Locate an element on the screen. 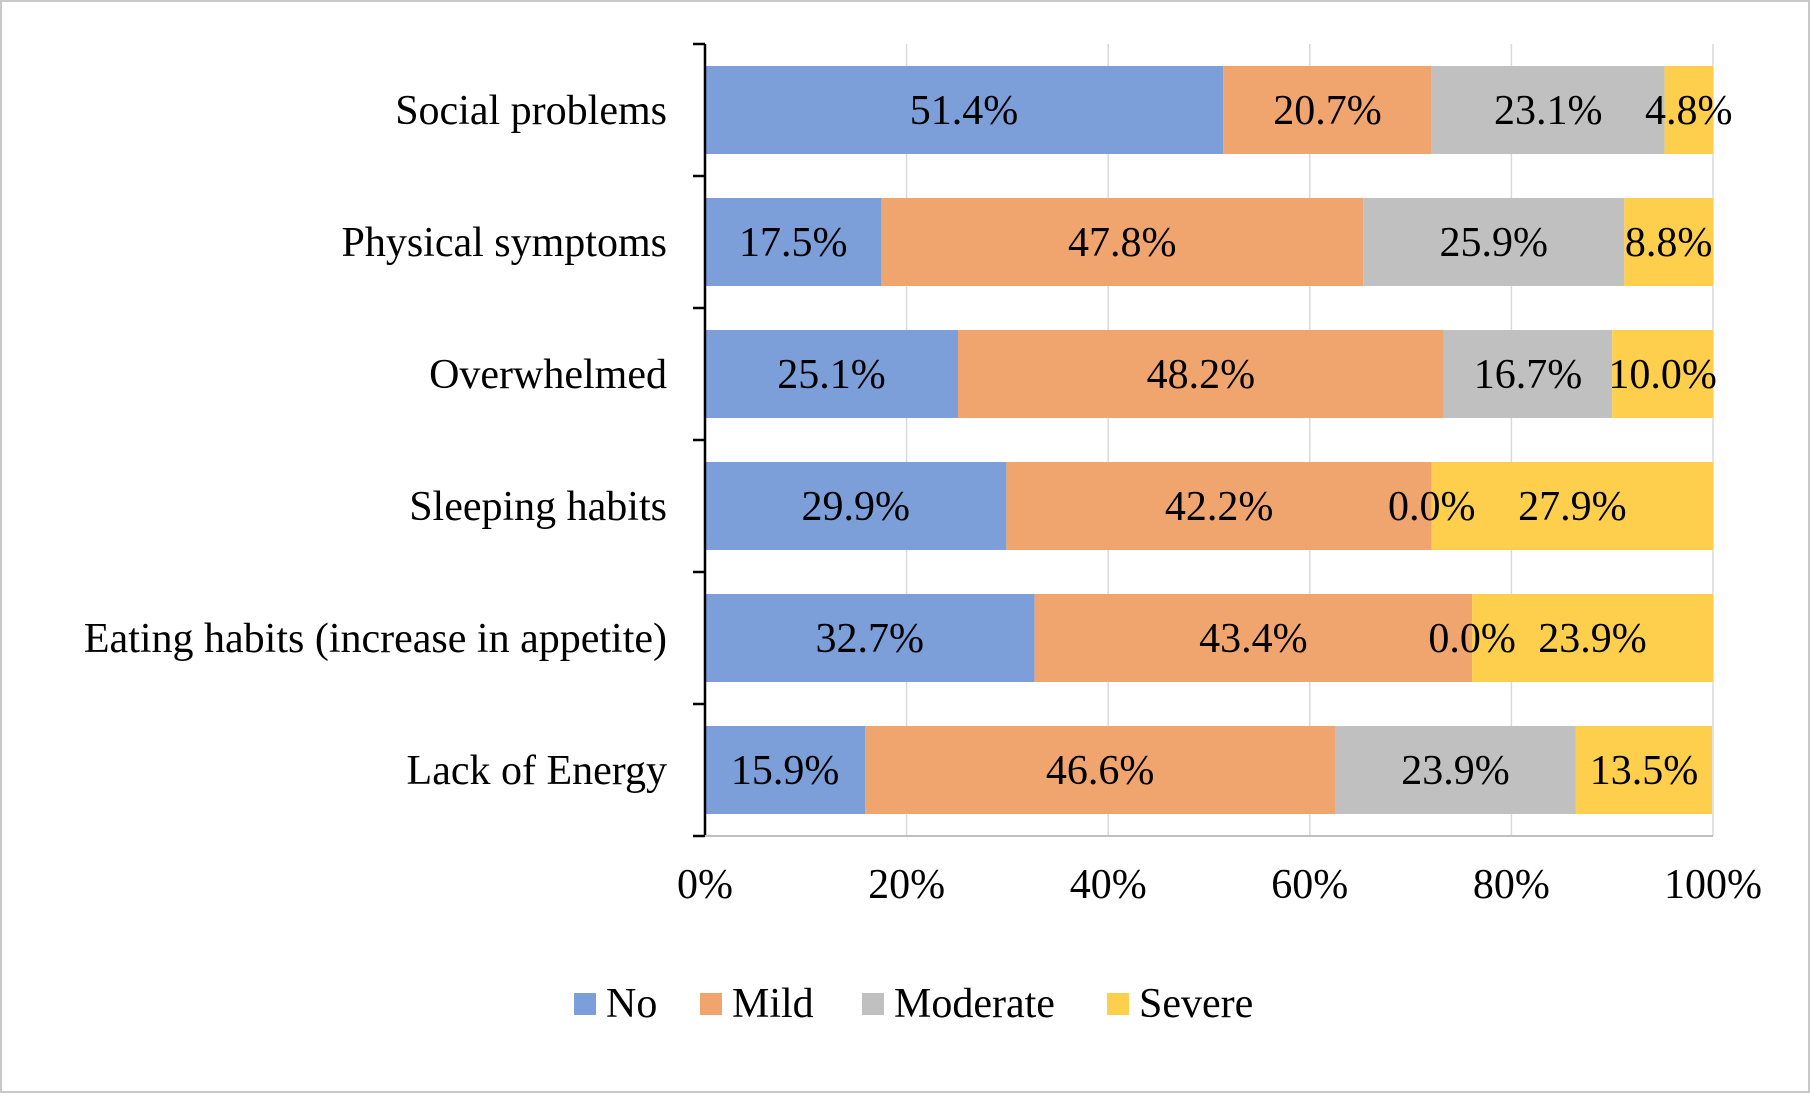 The width and height of the screenshot is (1810, 1096). legend-swatch-no is located at coordinates (585, 1004).